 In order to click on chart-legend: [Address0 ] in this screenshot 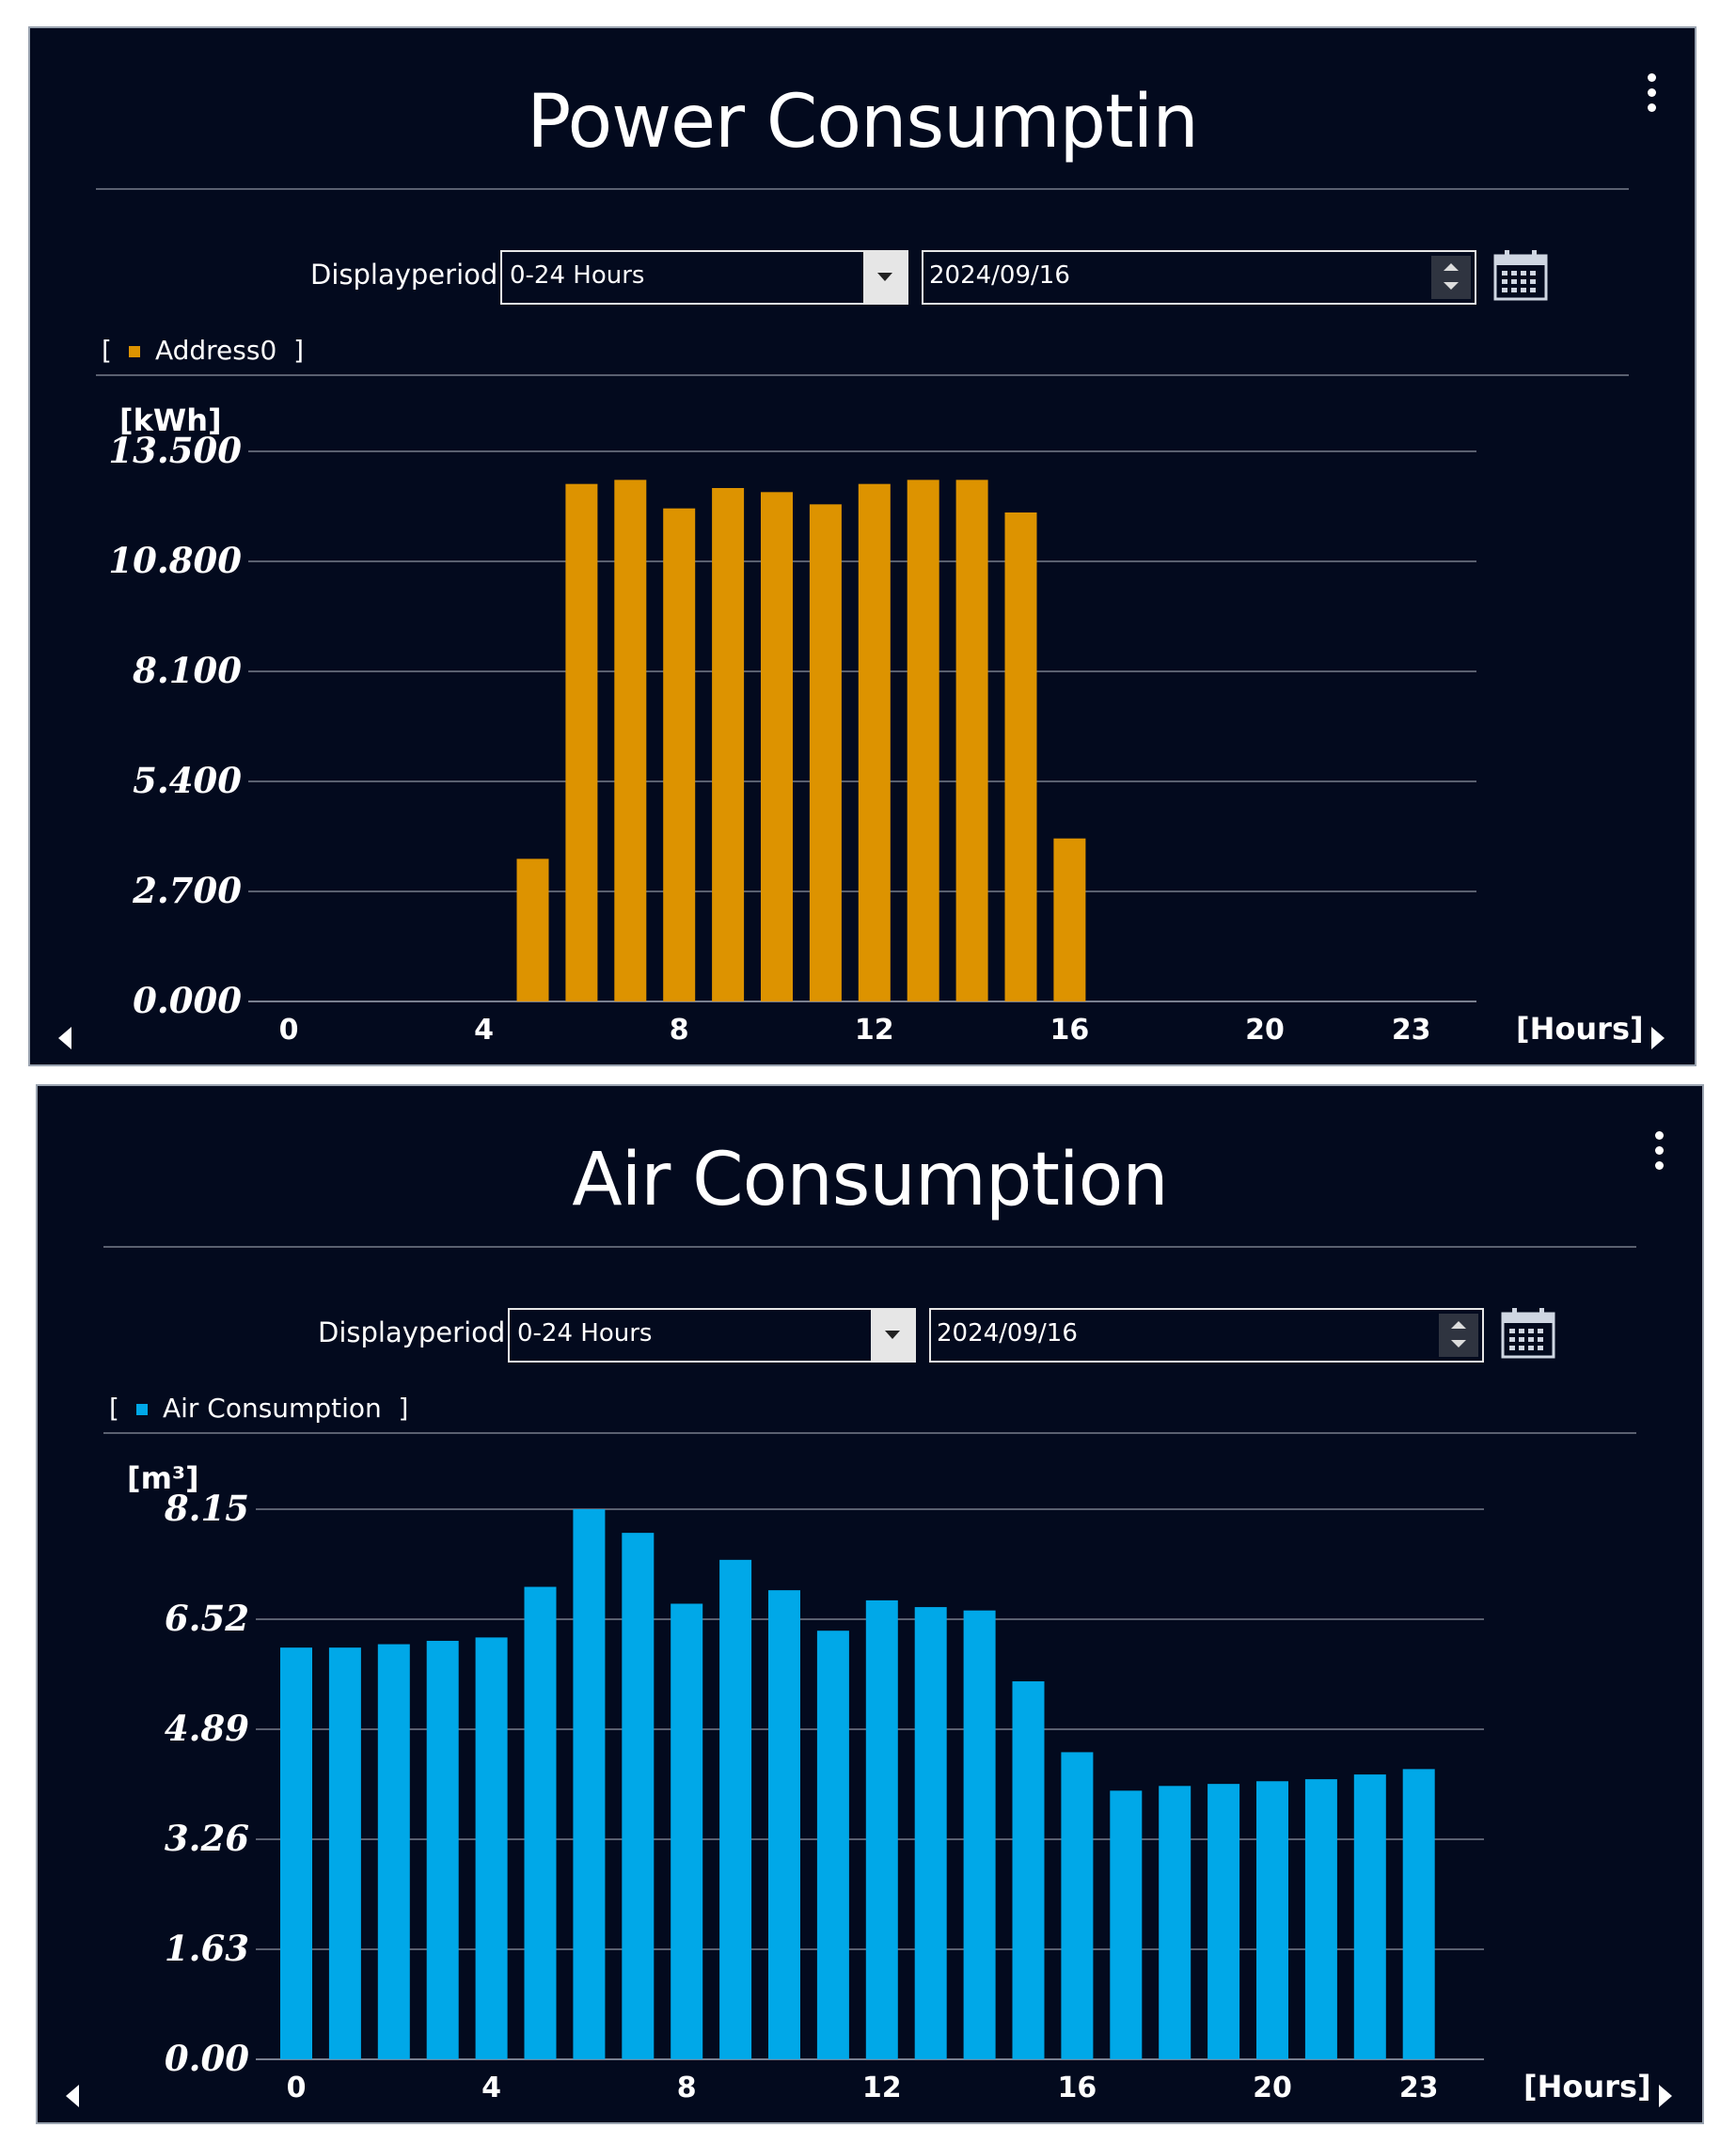, I will do `click(203, 350)`.